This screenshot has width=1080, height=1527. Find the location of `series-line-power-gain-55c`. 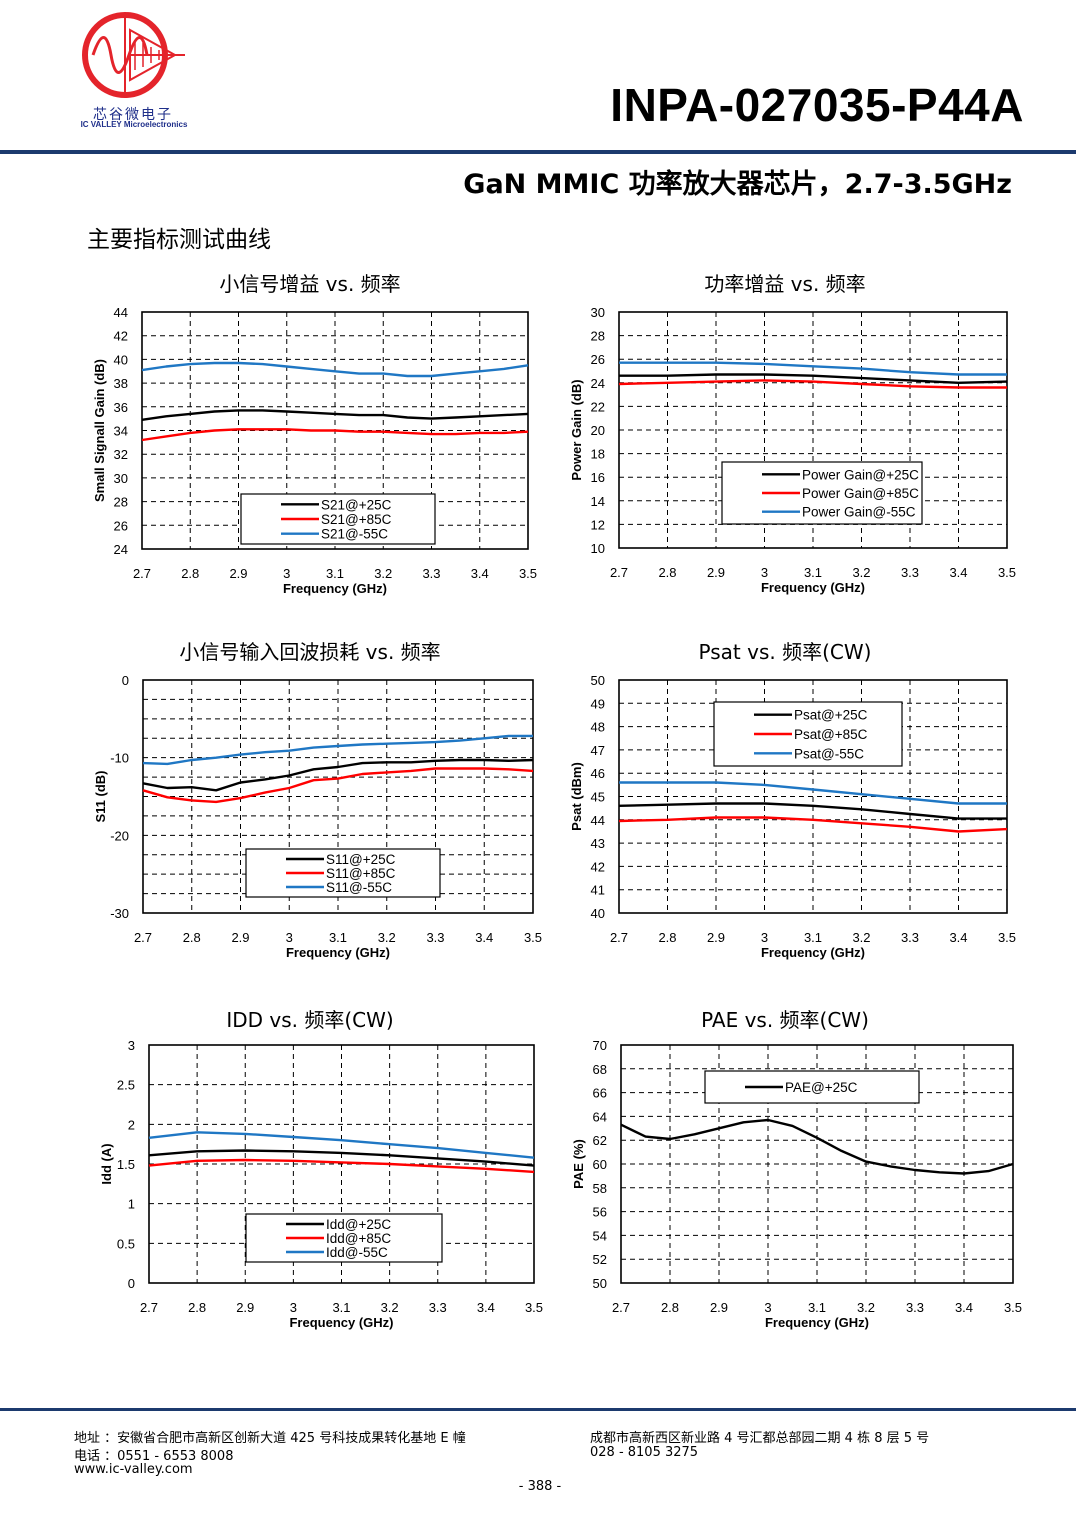

series-line-power-gain-55c is located at coordinates (813, 368).